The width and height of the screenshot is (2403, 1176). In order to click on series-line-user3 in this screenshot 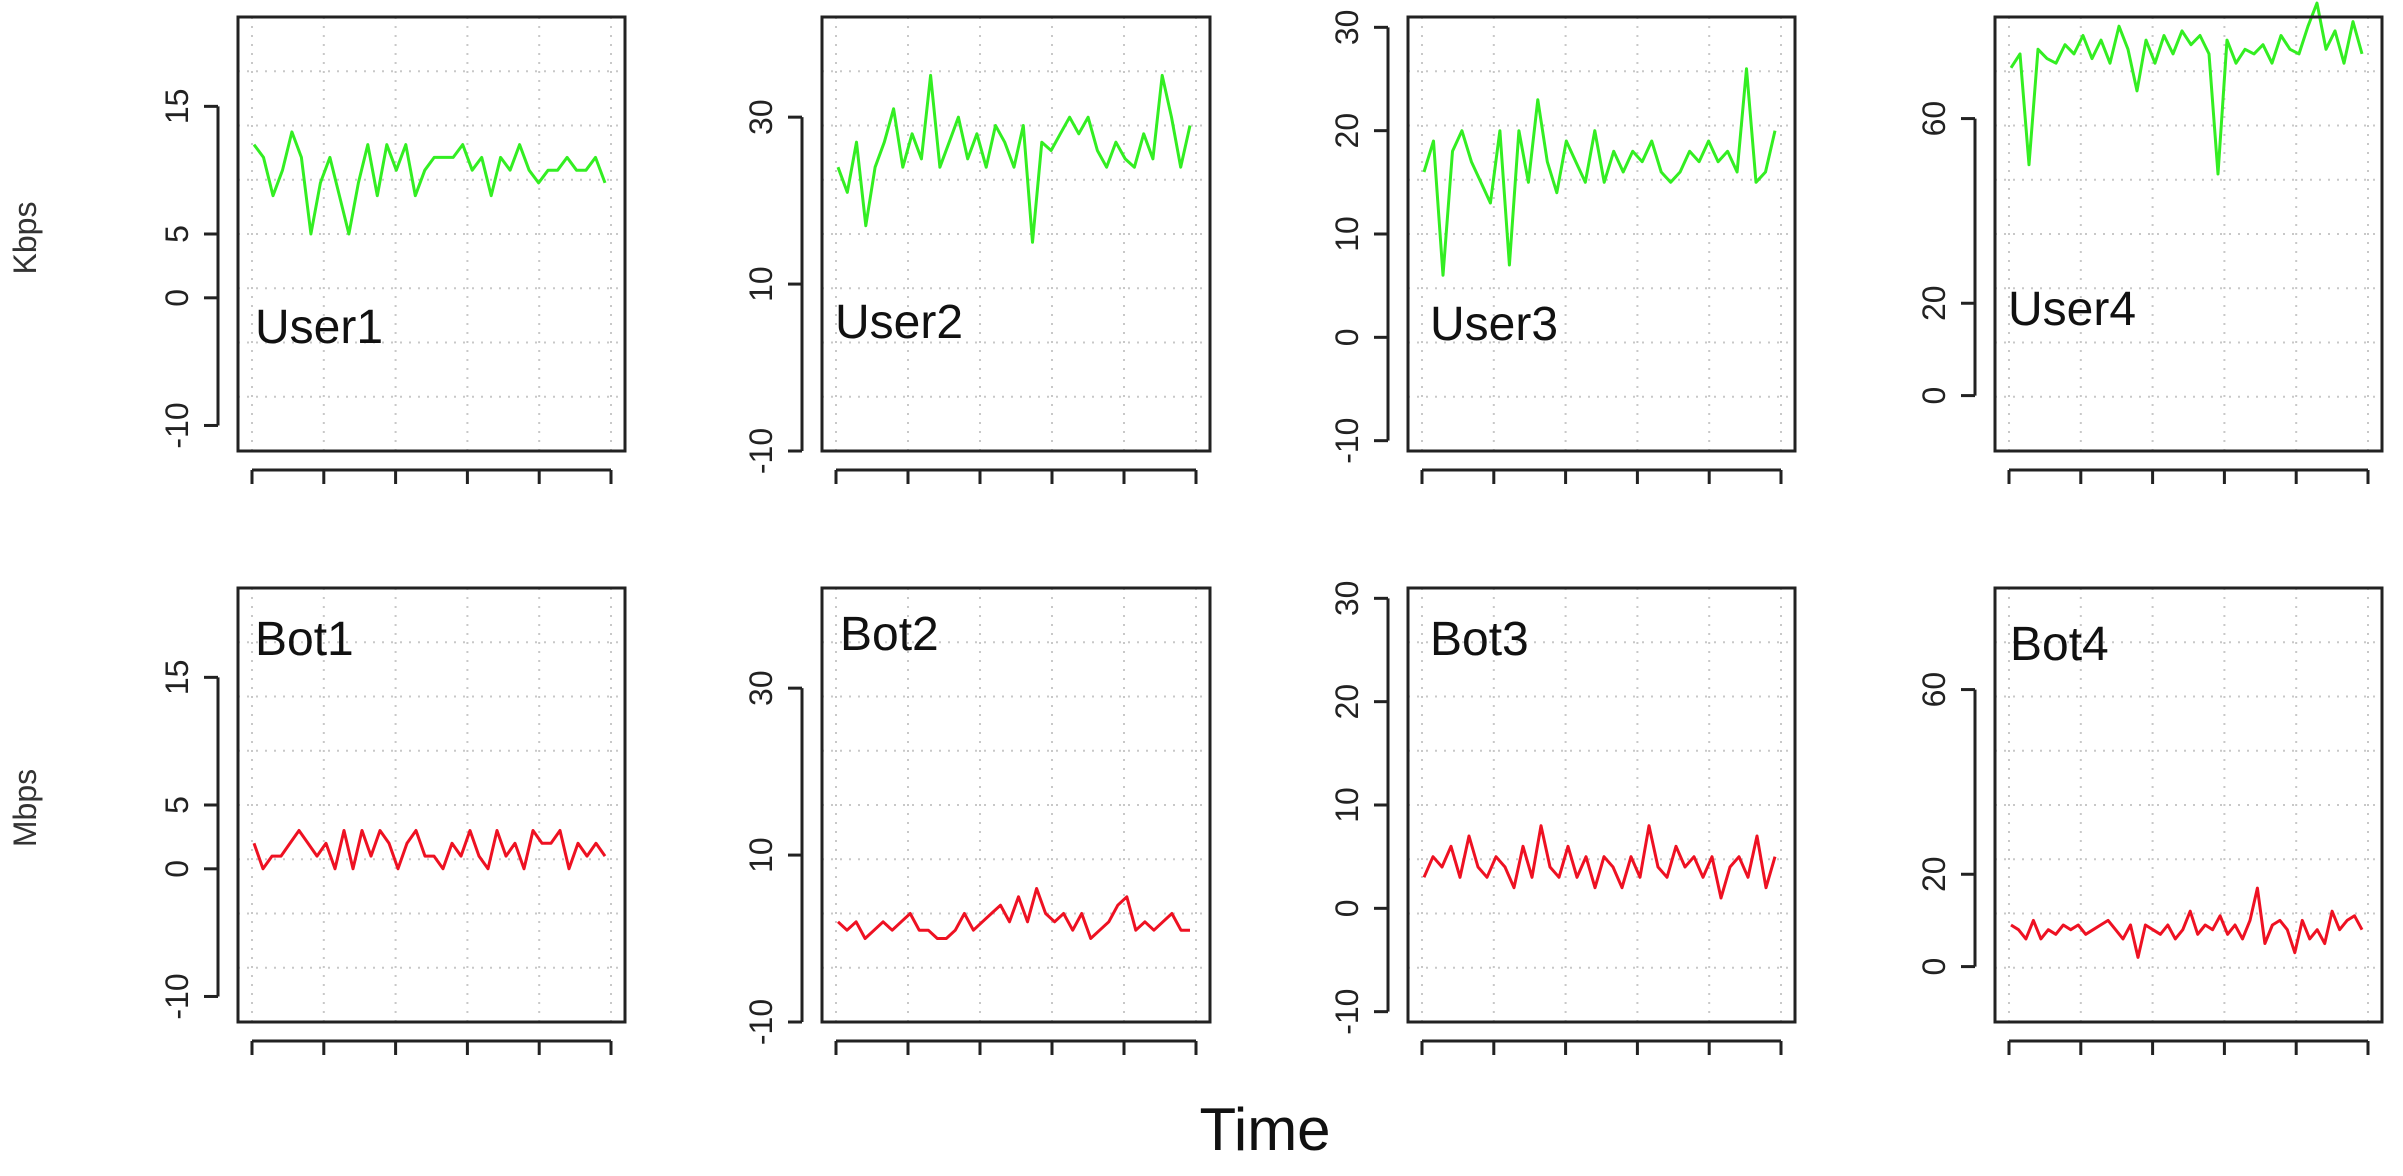, I will do `click(1599, 172)`.